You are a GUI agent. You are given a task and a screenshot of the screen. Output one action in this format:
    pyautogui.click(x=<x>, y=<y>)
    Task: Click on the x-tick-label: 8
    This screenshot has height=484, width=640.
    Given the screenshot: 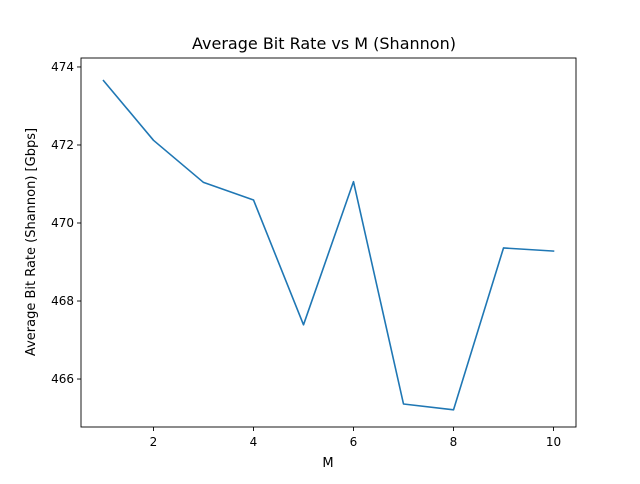 What is the action you would take?
    pyautogui.click(x=454, y=442)
    